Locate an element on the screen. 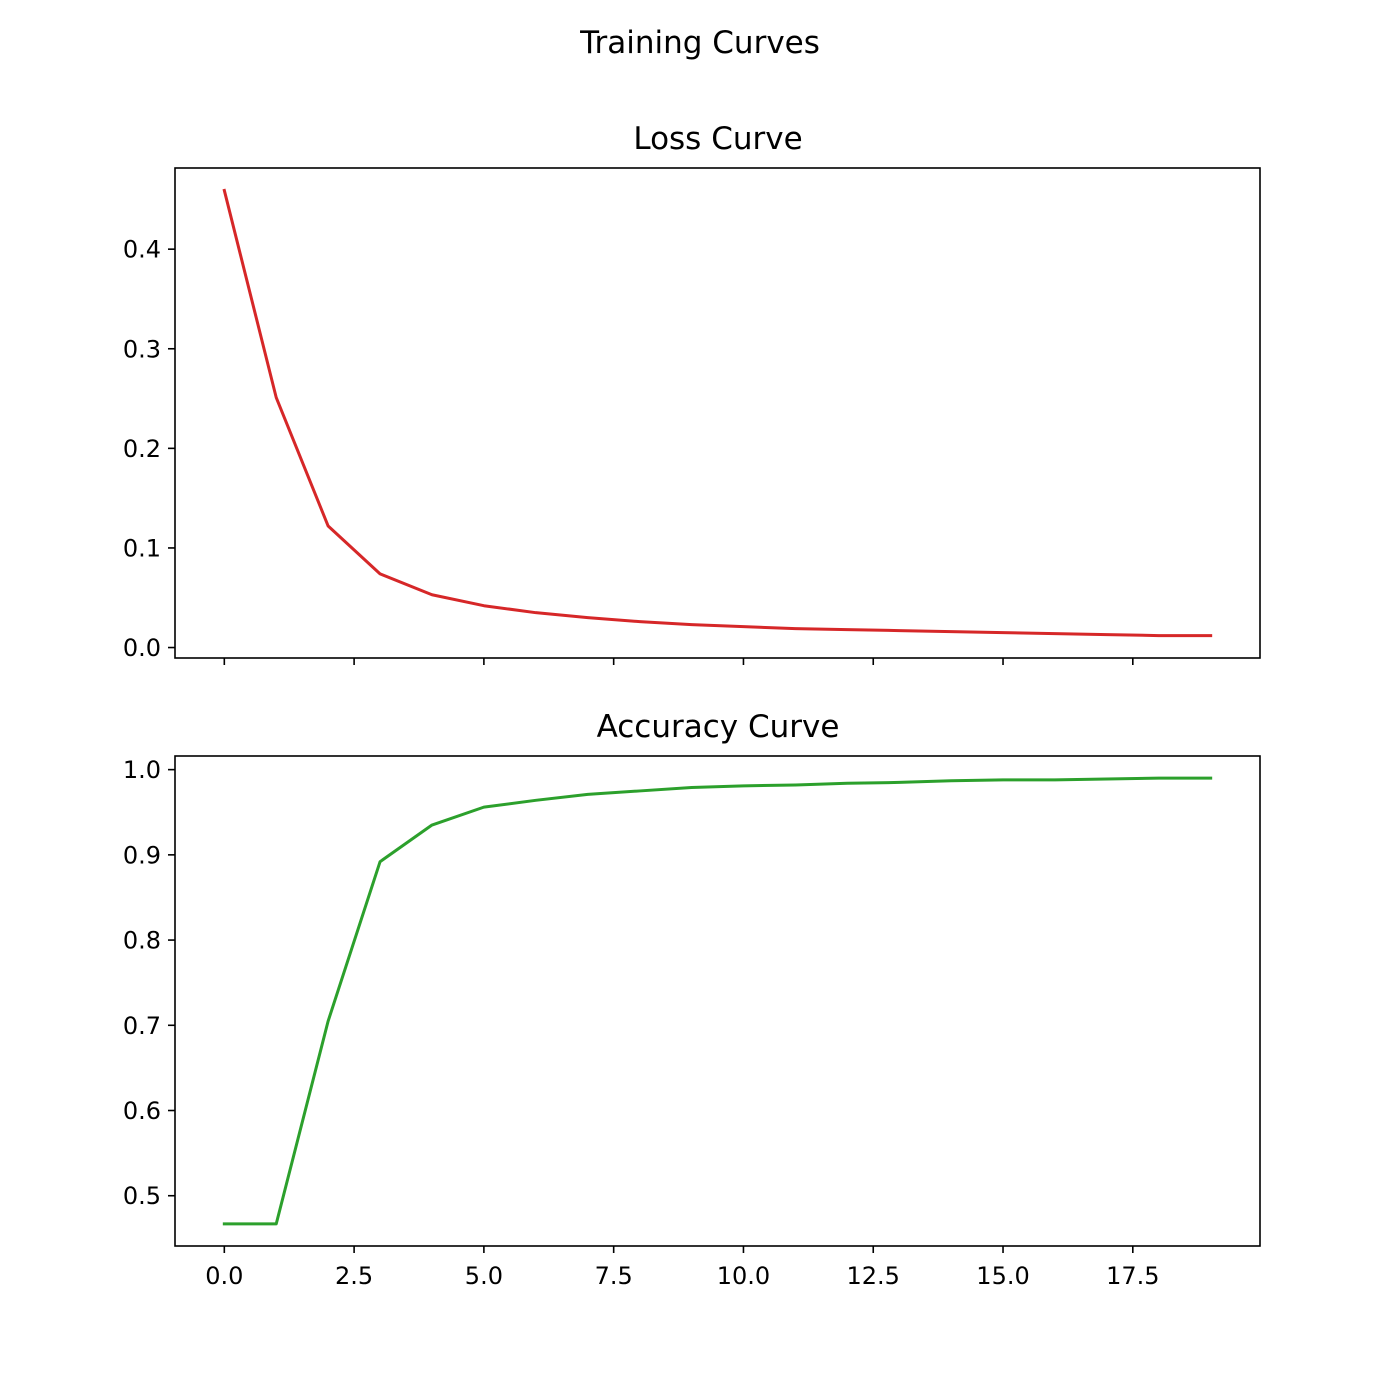  accuracy-x-tick-label: 5.0 is located at coordinates (484, 1276).